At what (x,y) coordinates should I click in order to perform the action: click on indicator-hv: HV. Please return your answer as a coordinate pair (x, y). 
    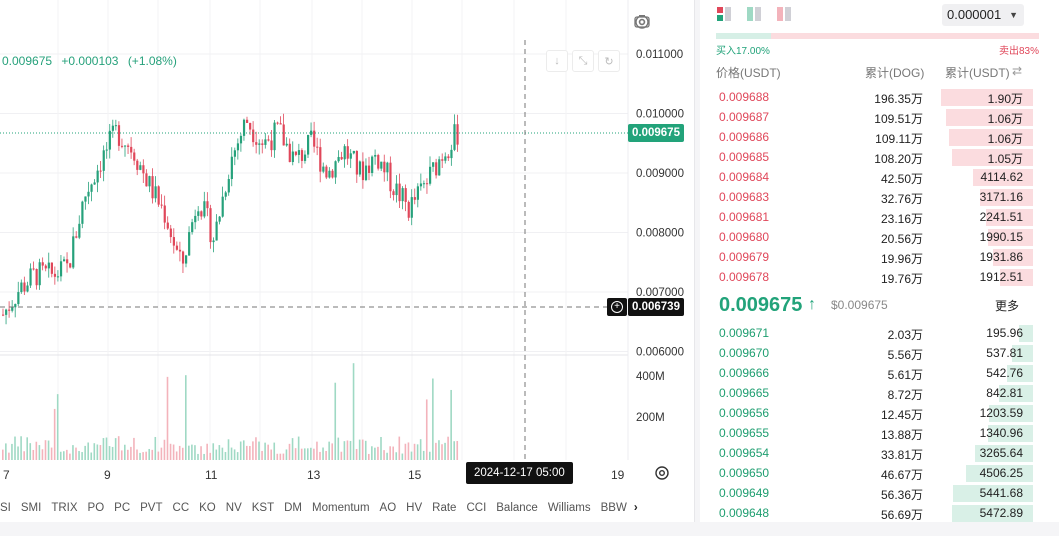
    Looking at the image, I should click on (414, 508).